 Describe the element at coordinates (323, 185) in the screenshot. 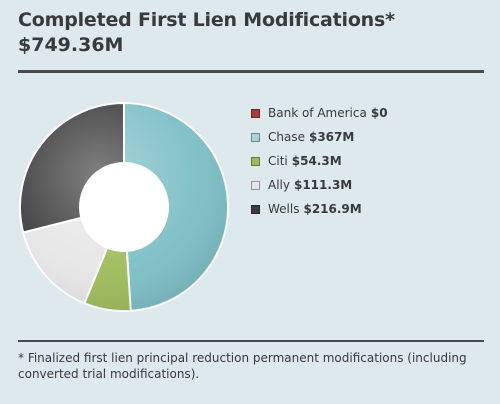

I see `legend-value-ally: $111.3M` at that location.